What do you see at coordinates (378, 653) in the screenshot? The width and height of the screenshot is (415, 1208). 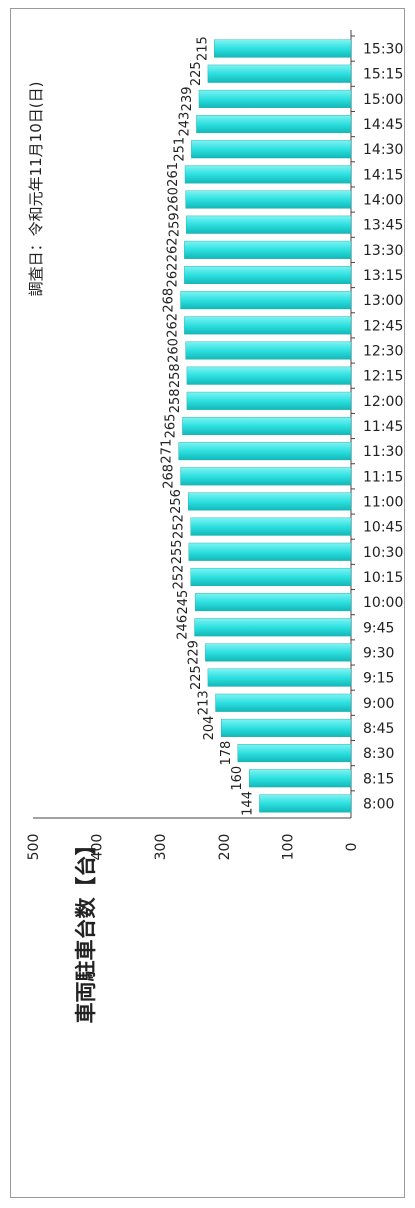 I see `category-label: 9:30` at bounding box center [378, 653].